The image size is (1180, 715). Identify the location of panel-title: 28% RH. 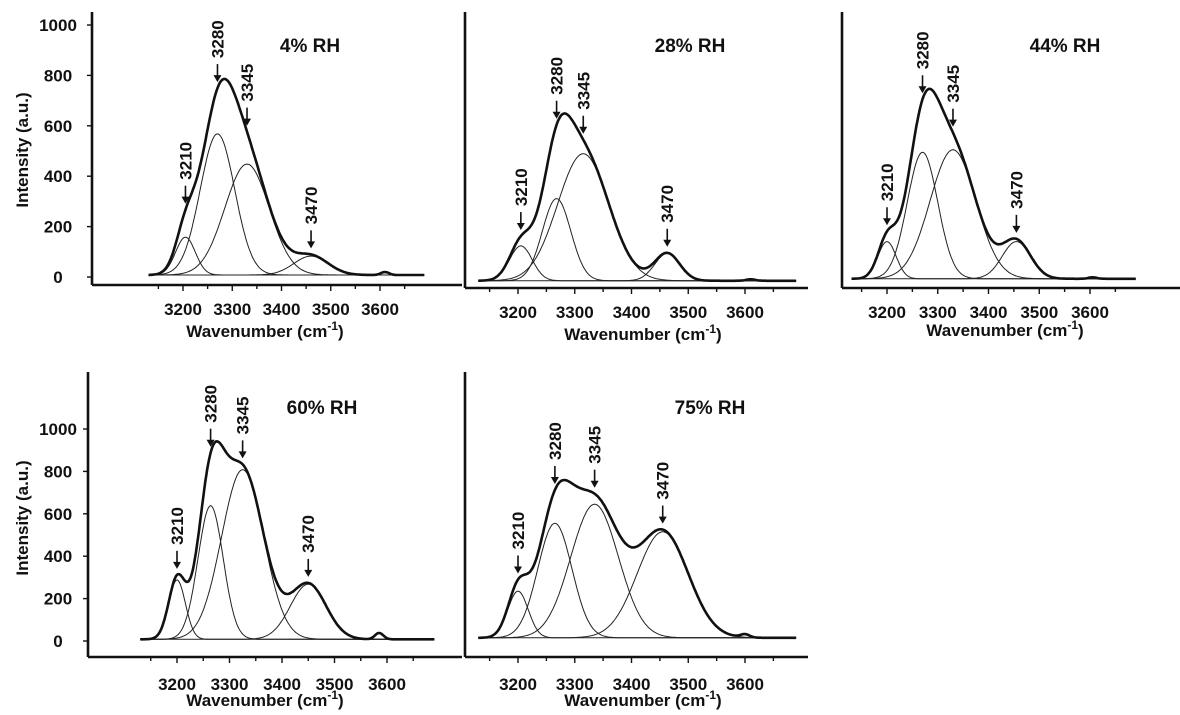
(690, 46).